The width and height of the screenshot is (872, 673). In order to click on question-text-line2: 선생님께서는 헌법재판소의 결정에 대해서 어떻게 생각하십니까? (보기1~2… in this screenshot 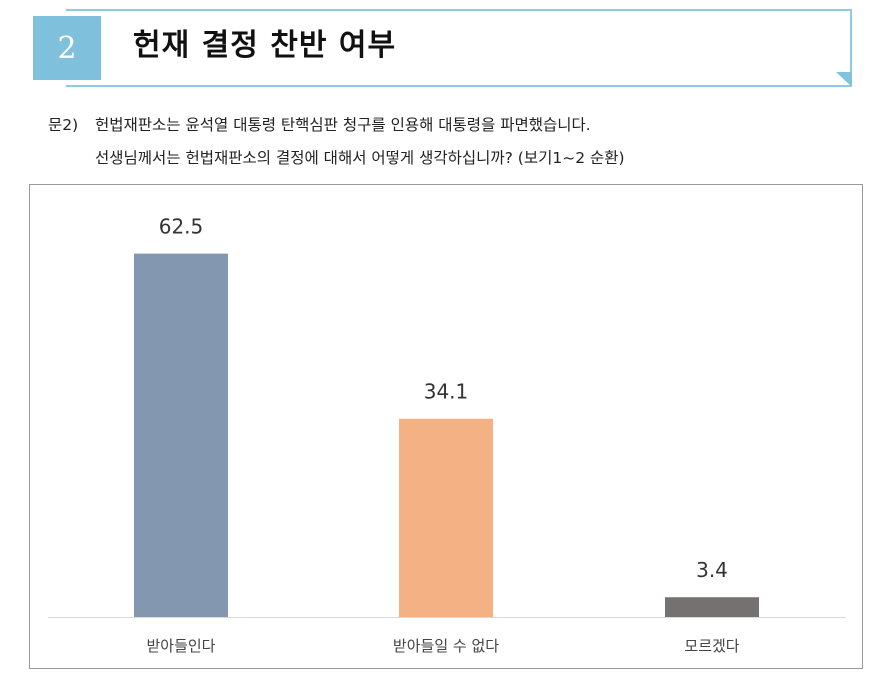, I will do `click(360, 158)`.